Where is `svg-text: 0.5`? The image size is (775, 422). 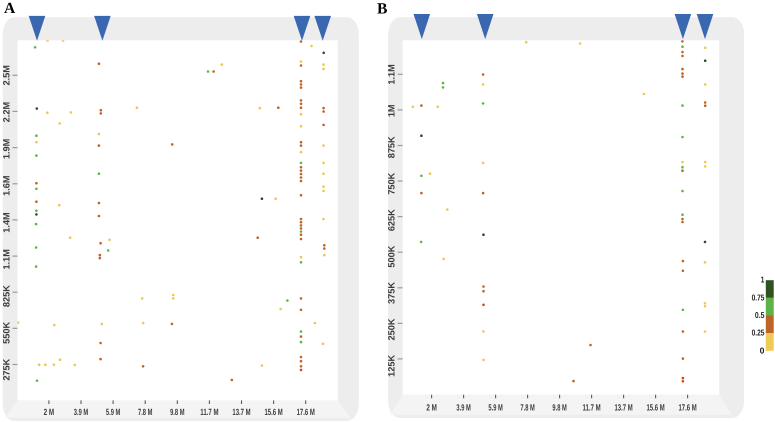
svg-text: 0.5 is located at coordinates (760, 315).